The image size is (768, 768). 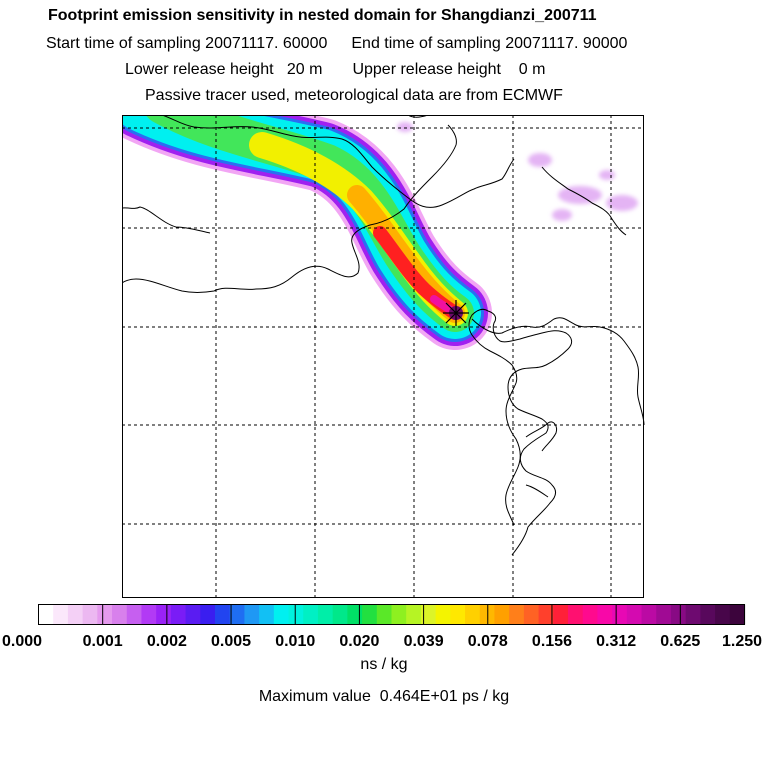 What do you see at coordinates (424, 641) in the screenshot?
I see `colorbar-tick-label: 0.039` at bounding box center [424, 641].